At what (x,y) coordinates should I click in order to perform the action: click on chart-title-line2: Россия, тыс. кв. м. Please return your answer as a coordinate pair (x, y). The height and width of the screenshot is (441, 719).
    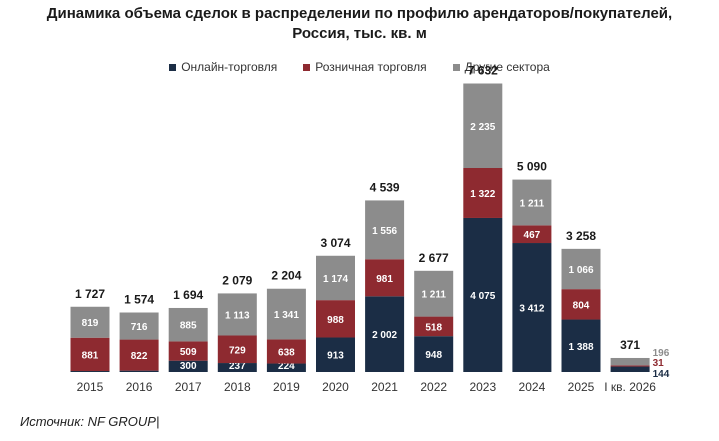
    Looking at the image, I should click on (359, 33).